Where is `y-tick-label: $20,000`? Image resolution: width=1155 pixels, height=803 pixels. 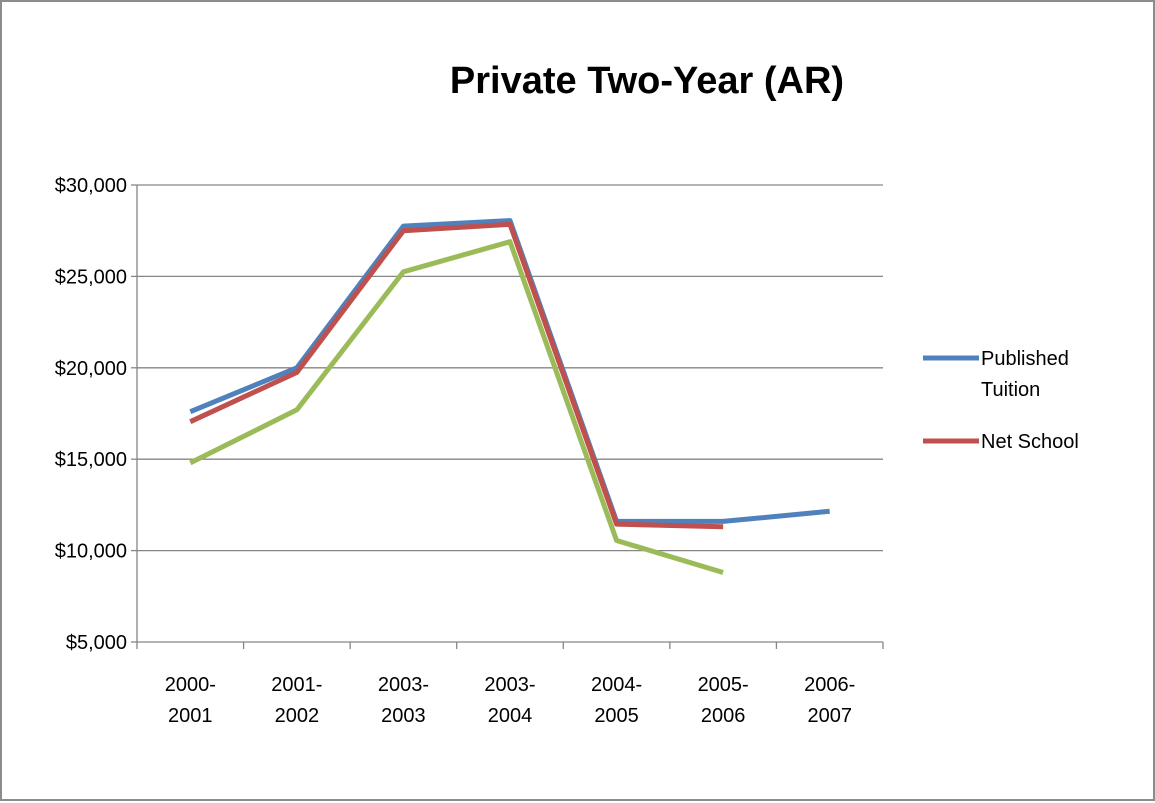 y-tick-label: $20,000 is located at coordinates (91, 369).